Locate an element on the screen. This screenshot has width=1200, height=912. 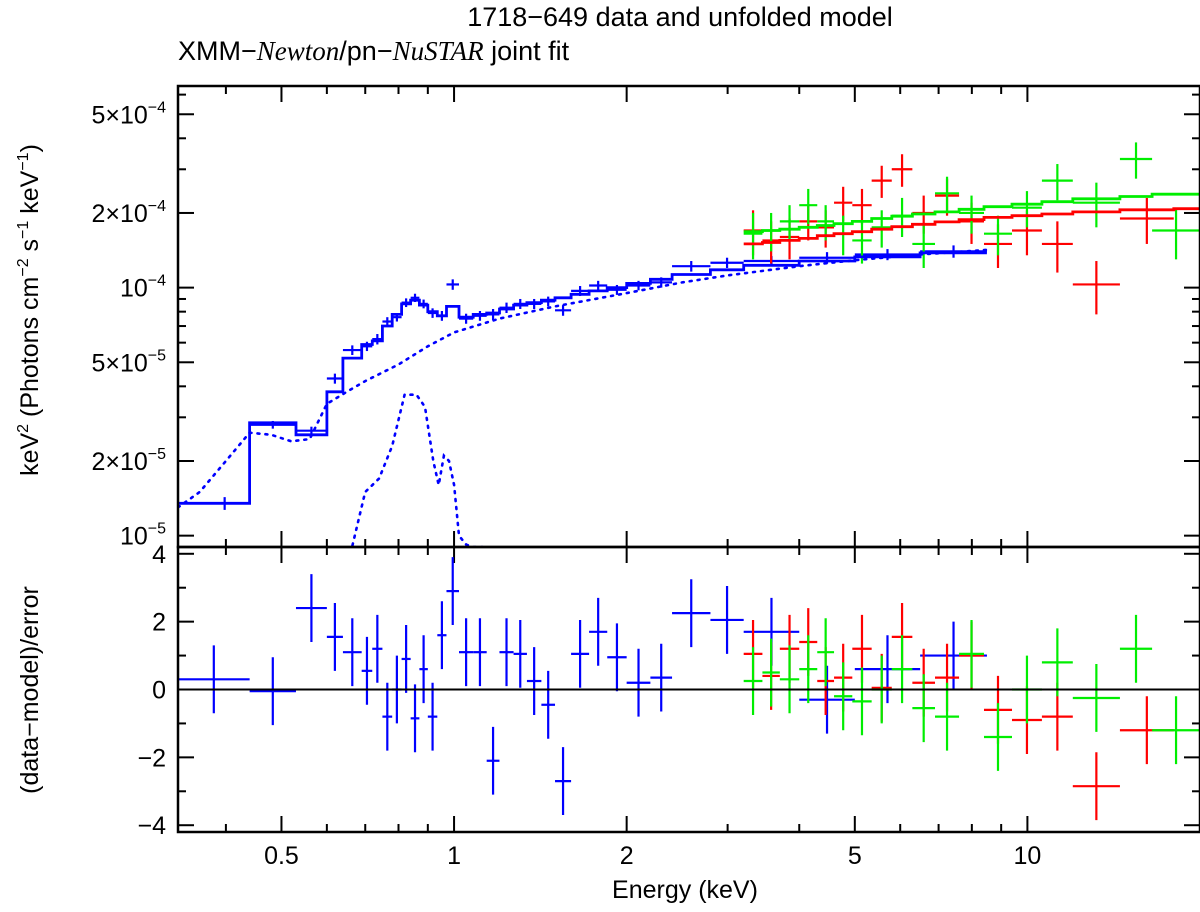
x-tick-label: 5 is located at coordinates (855, 856).